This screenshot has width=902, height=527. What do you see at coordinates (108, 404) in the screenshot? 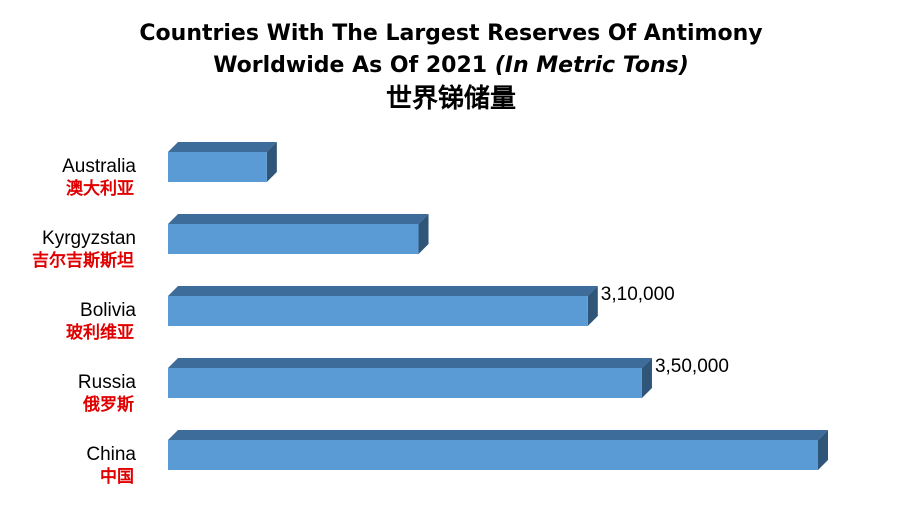
I see `category-label-cn-russia: 俄罗斯` at bounding box center [108, 404].